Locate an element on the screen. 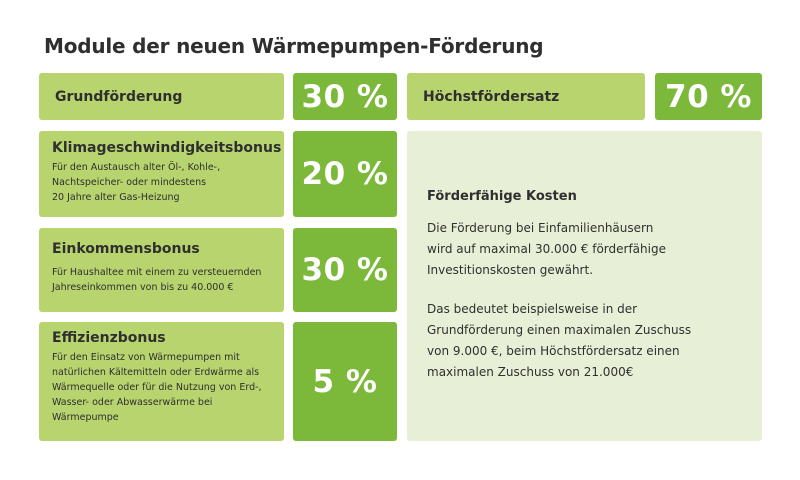 Image resolution: width=800 pixels, height=480 pixels. info-line: Grundförderung einen maximalen Zuschuss is located at coordinates (559, 330).